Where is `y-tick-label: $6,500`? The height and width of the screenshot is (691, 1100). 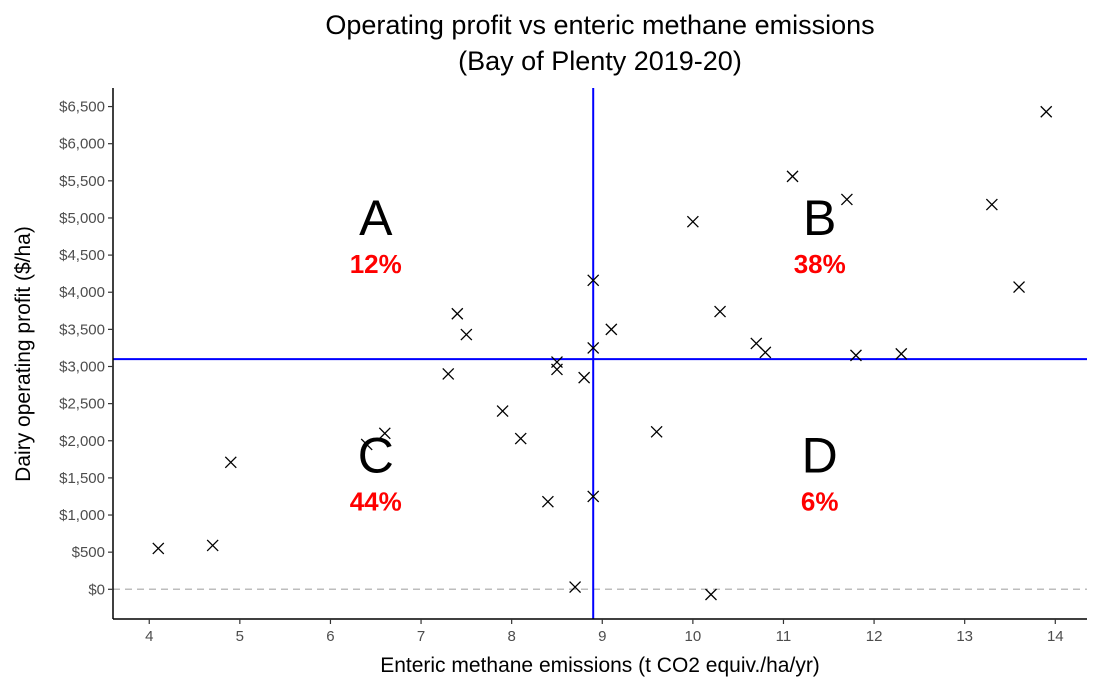 y-tick-label: $6,500 is located at coordinates (82, 107).